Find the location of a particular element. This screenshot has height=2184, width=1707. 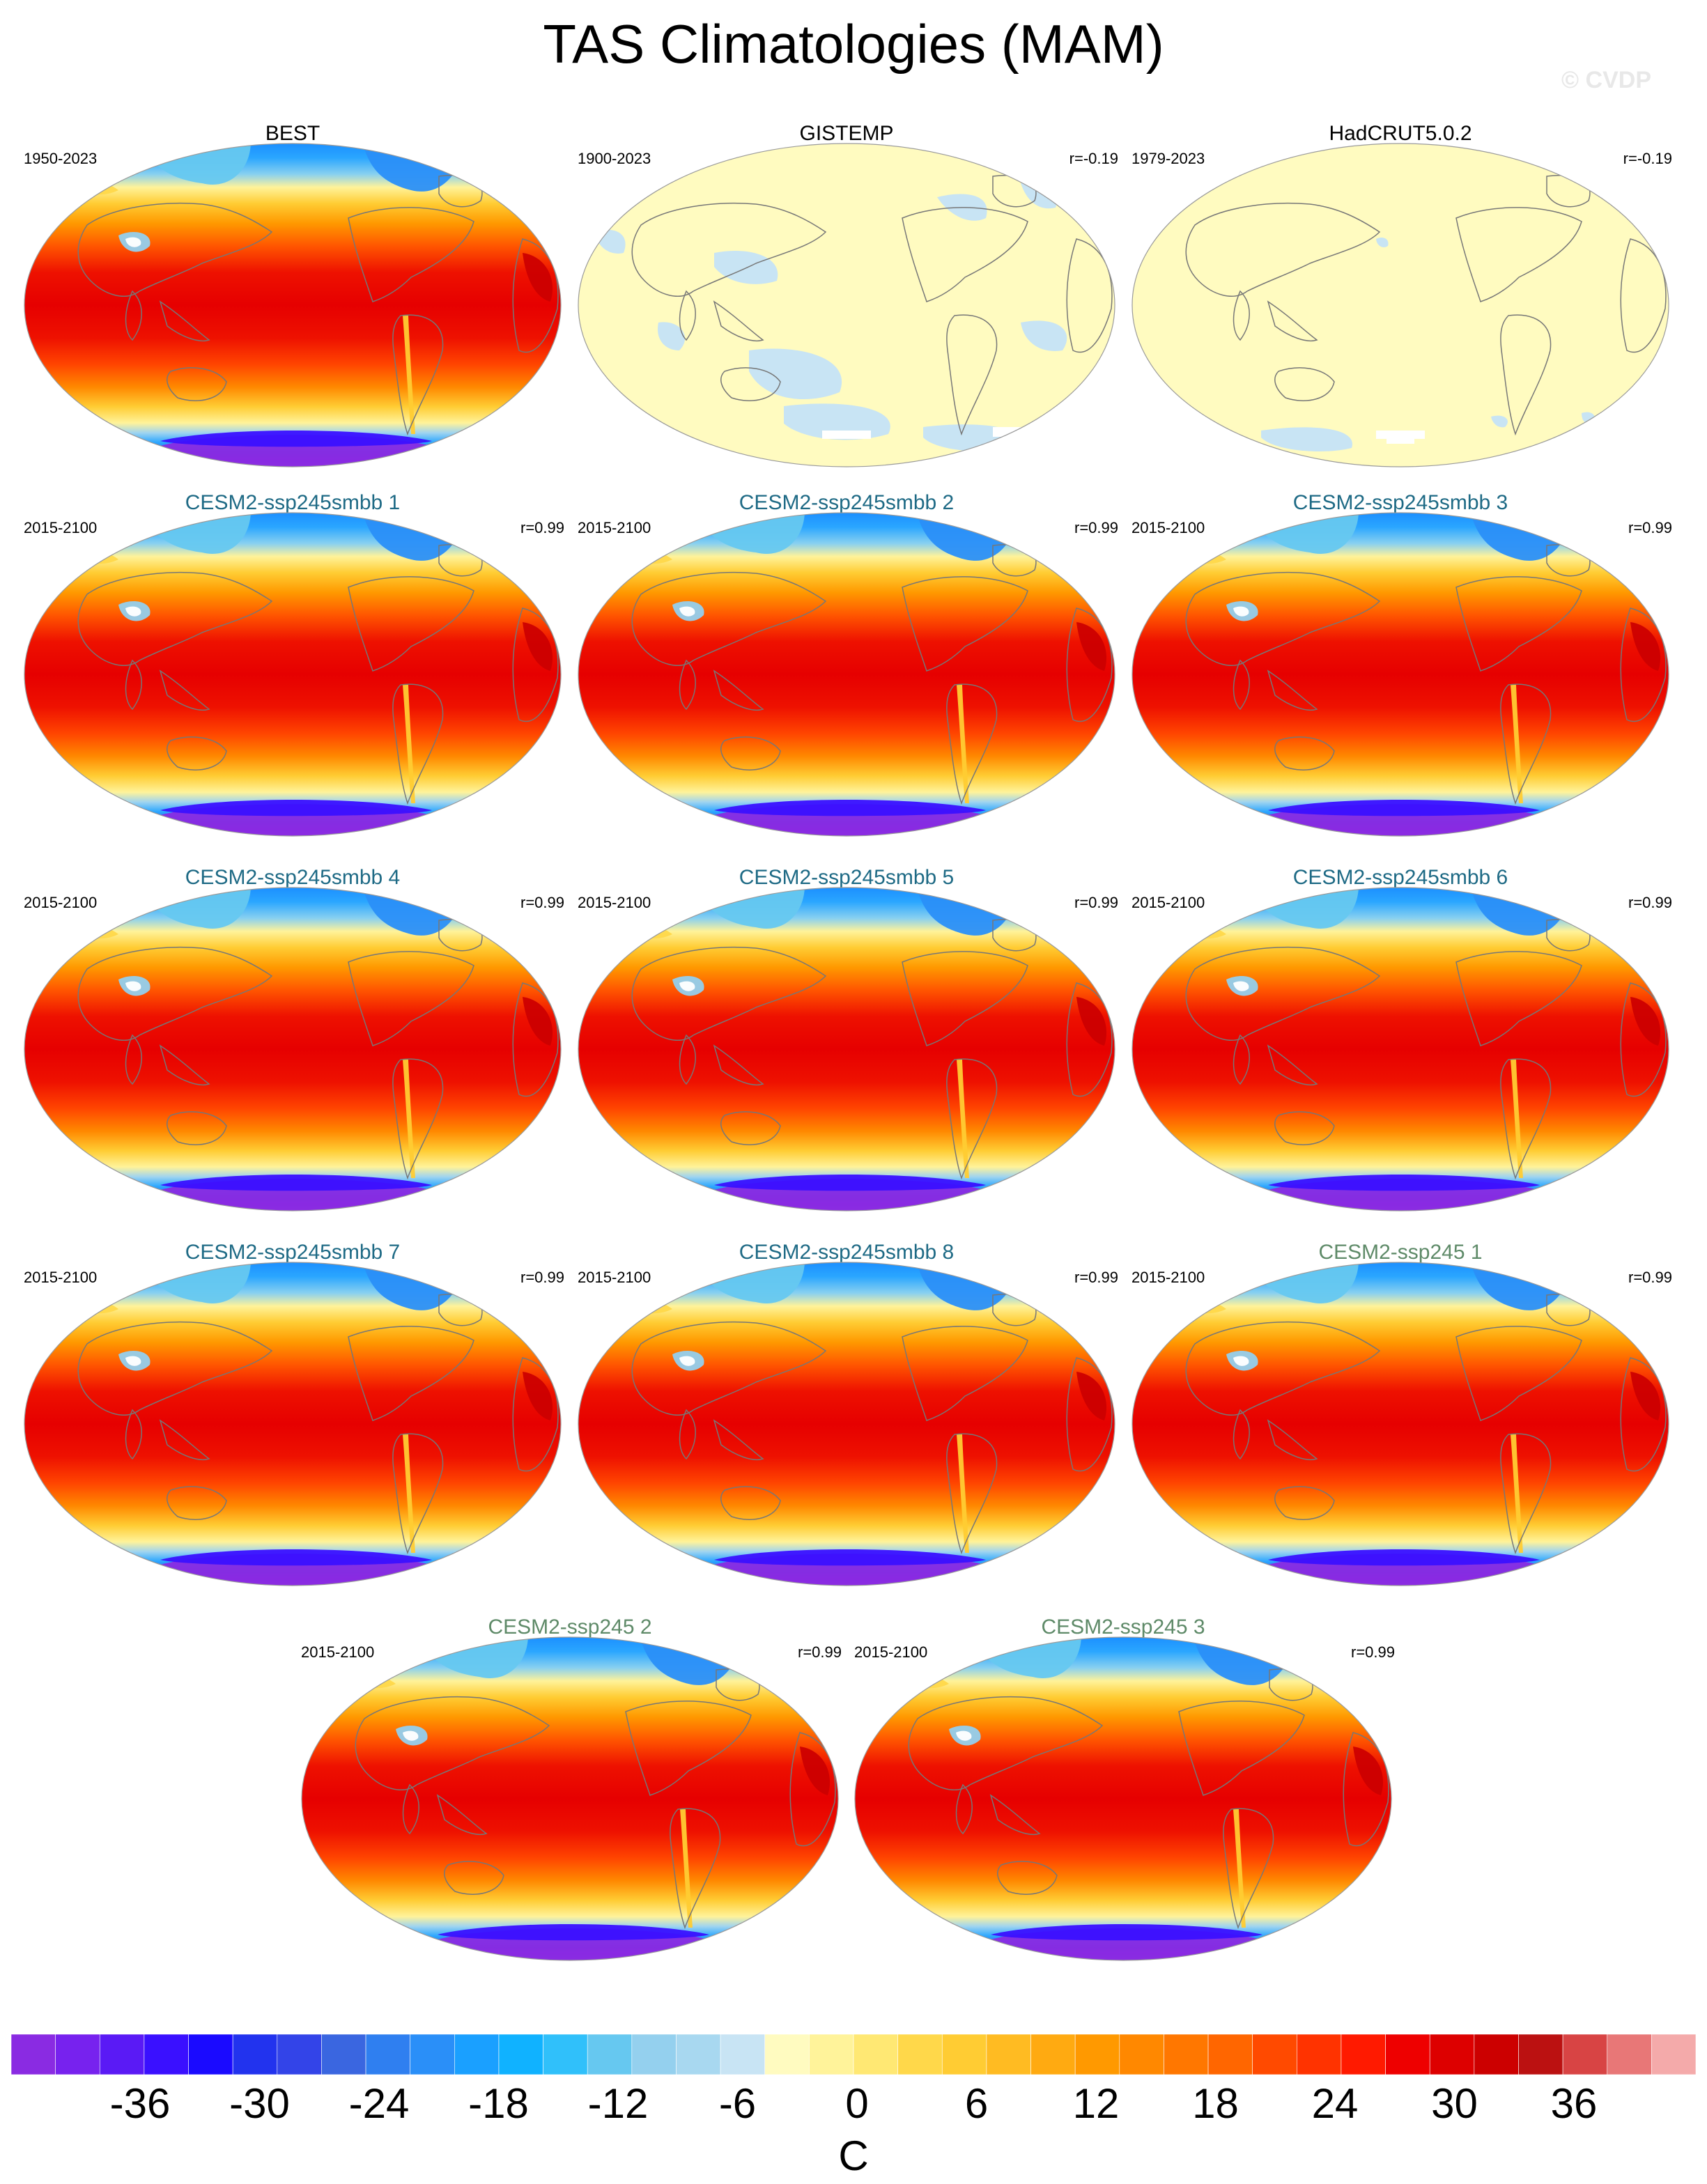

panel-title: CESM2-ssp245 1 is located at coordinates (1400, 1252).